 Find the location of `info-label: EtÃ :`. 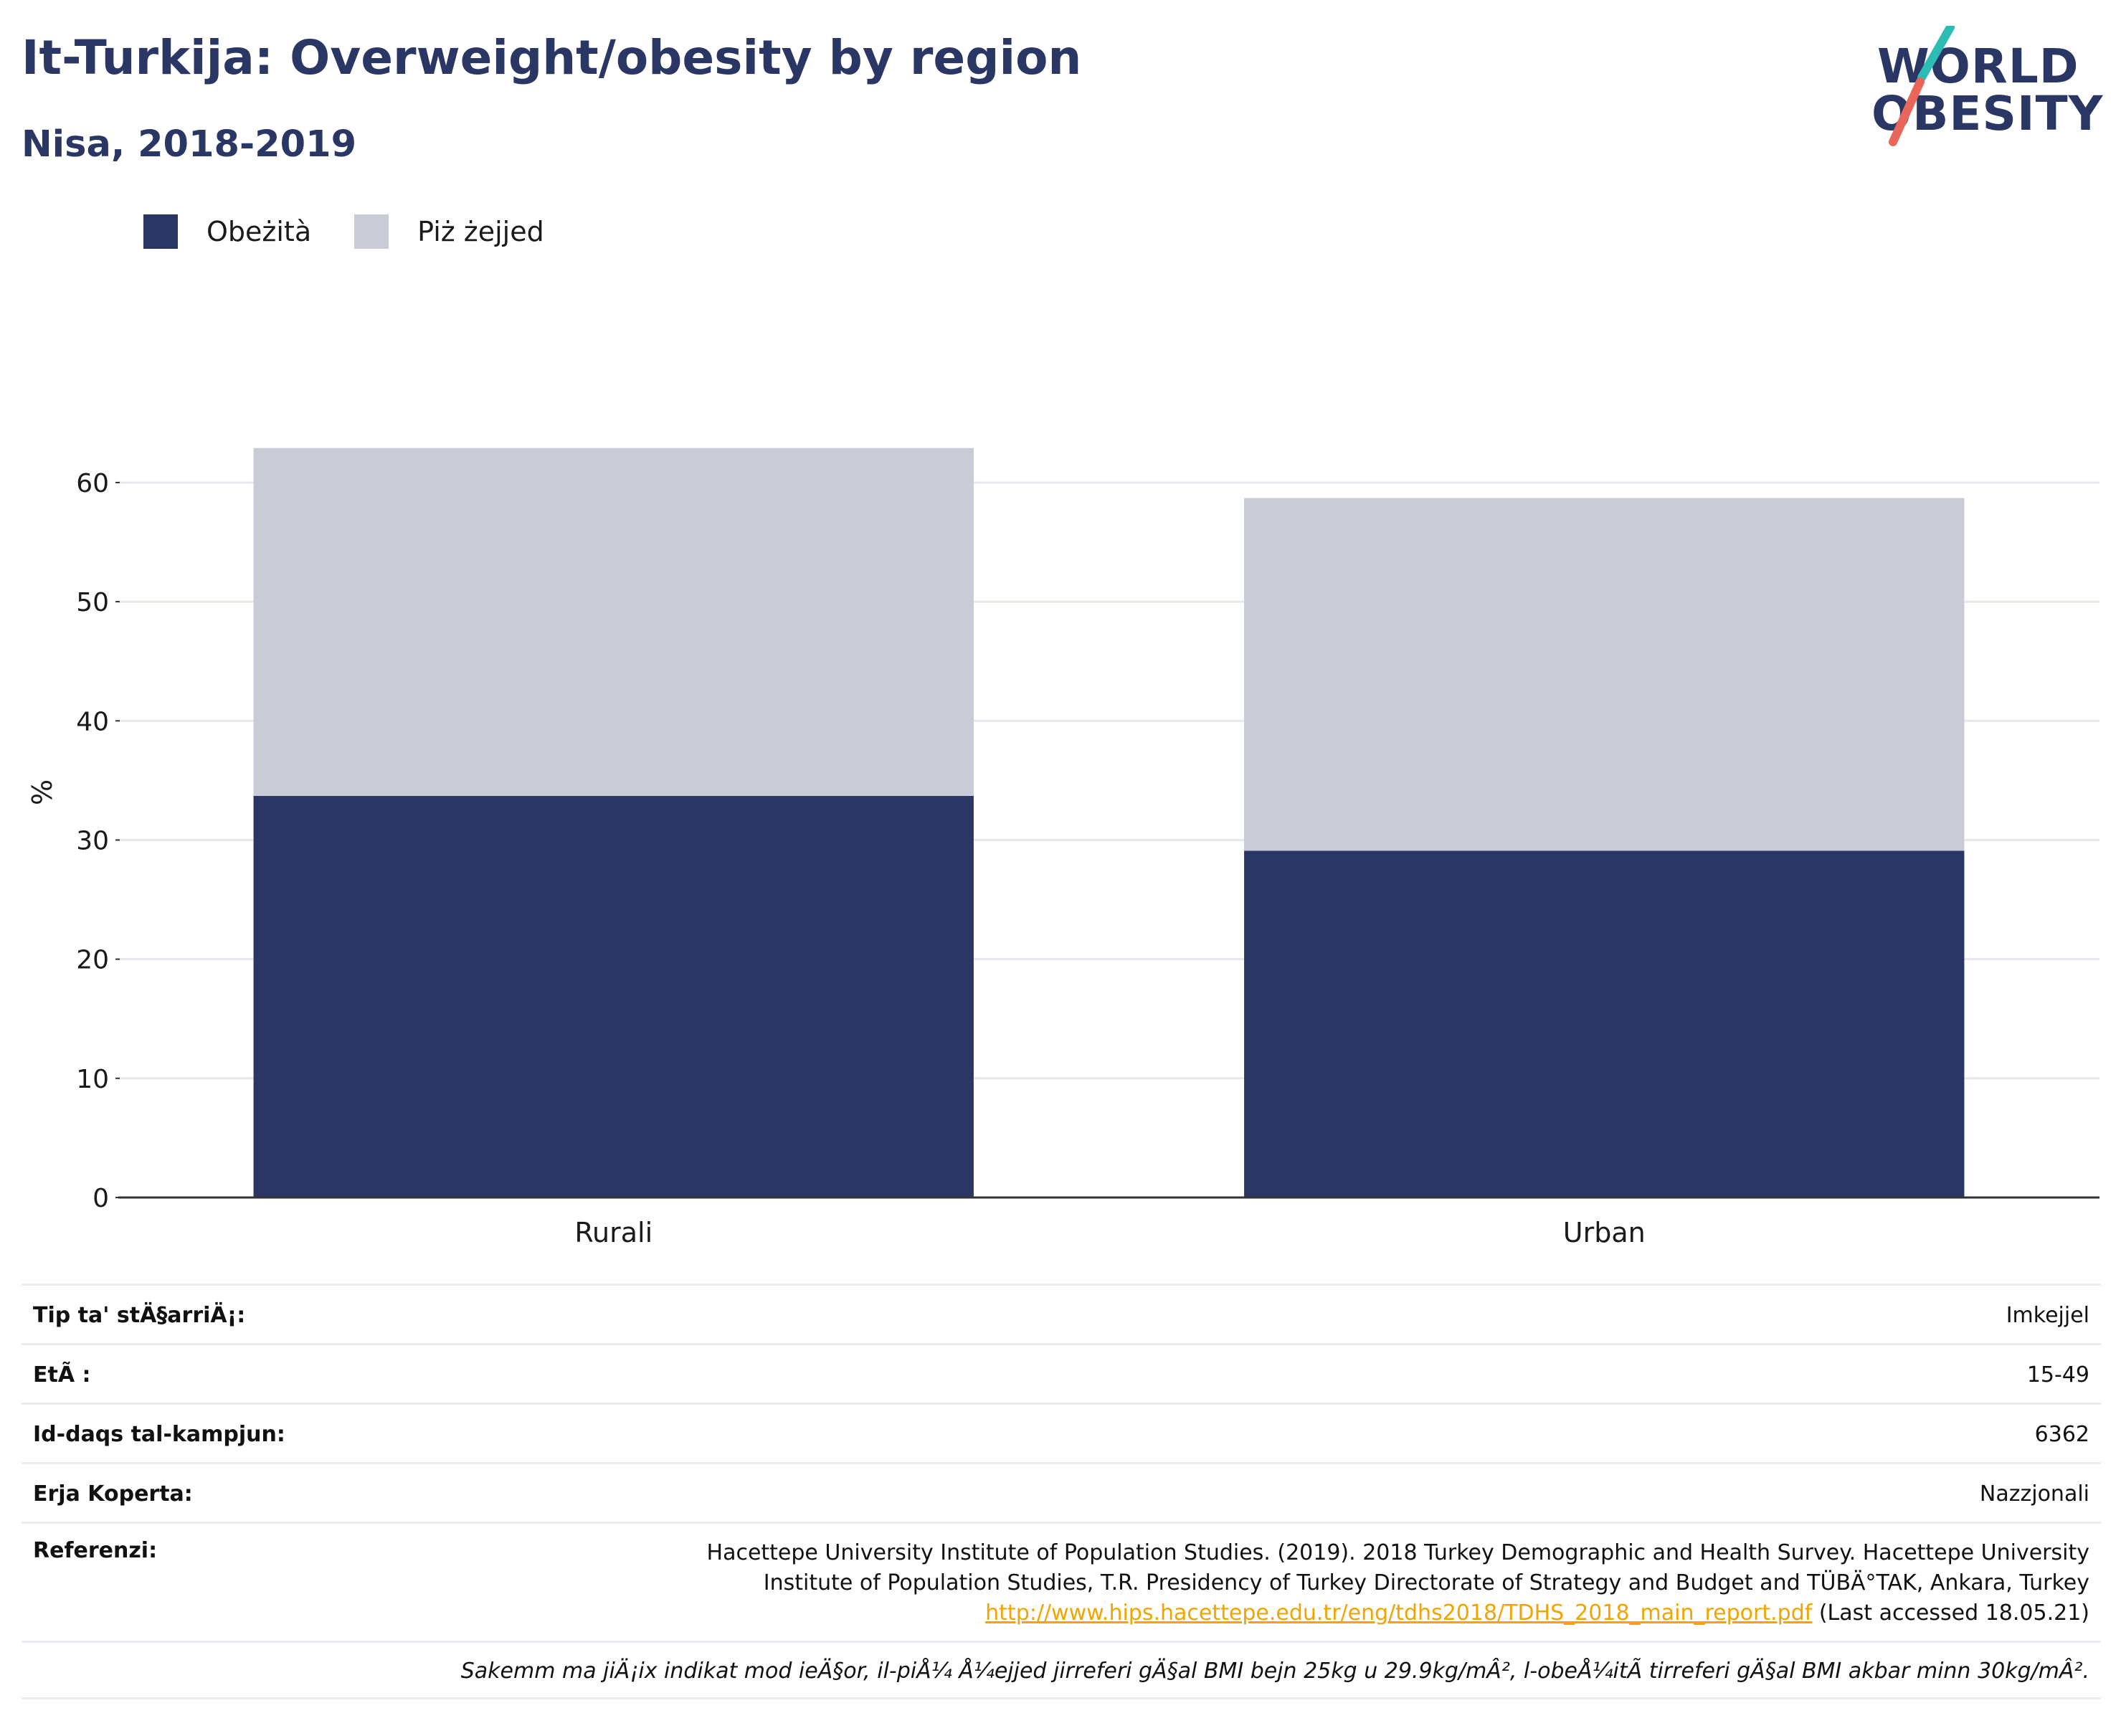

info-label: EtÃ : is located at coordinates (62, 1375).